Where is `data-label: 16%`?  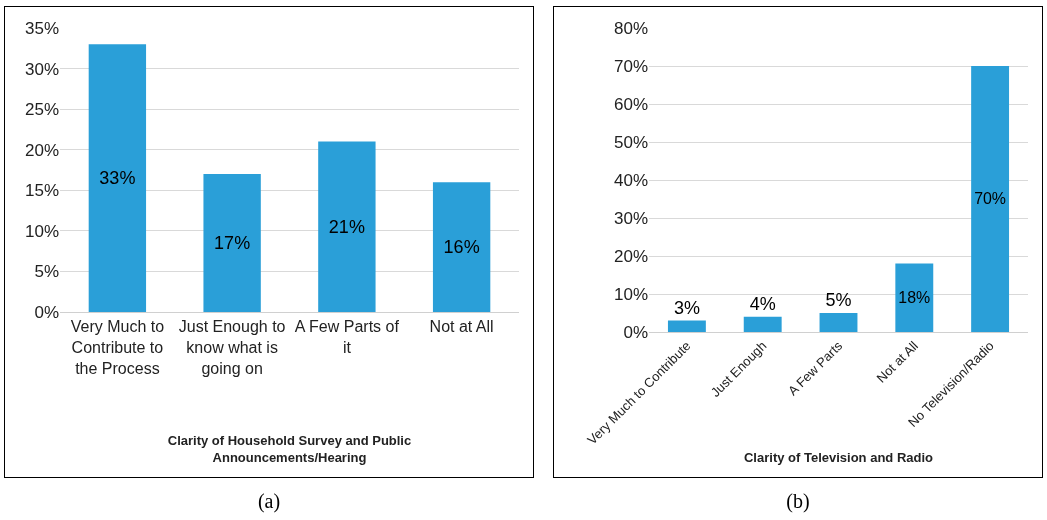 data-label: 16% is located at coordinates (461, 247).